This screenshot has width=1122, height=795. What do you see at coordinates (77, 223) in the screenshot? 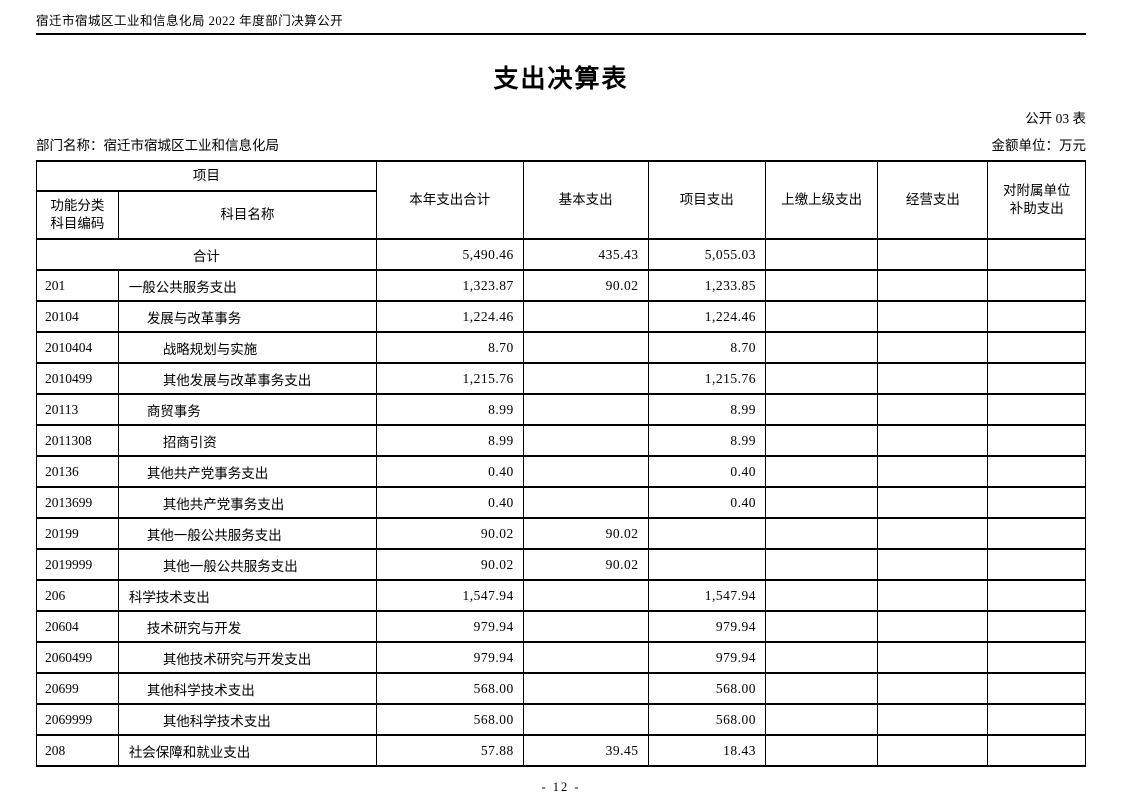
I see `col-header-code-line2: 科目编码` at bounding box center [77, 223].